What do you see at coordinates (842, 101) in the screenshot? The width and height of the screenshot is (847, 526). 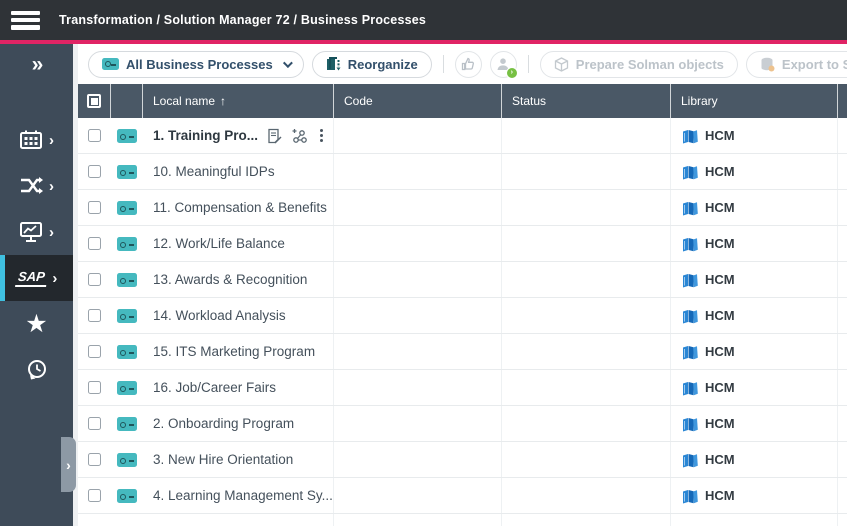 I see `column-header-extra` at bounding box center [842, 101].